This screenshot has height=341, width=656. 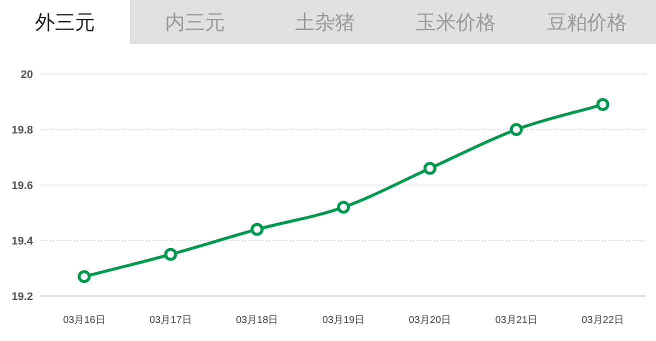 What do you see at coordinates (22, 297) in the screenshot?
I see `y-tick-label: 19.2` at bounding box center [22, 297].